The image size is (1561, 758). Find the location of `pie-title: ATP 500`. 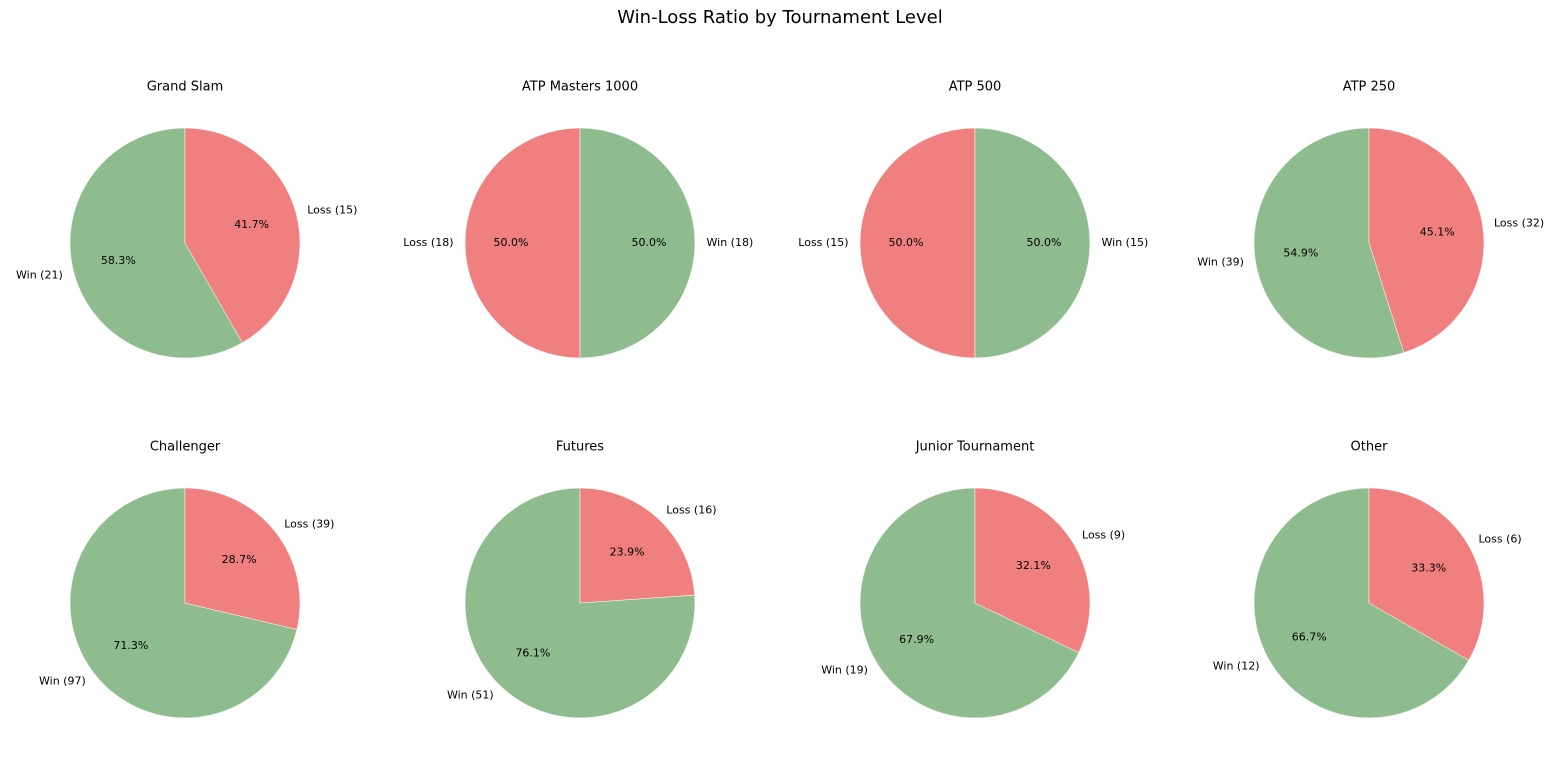

pie-title: ATP 500 is located at coordinates (975, 87).